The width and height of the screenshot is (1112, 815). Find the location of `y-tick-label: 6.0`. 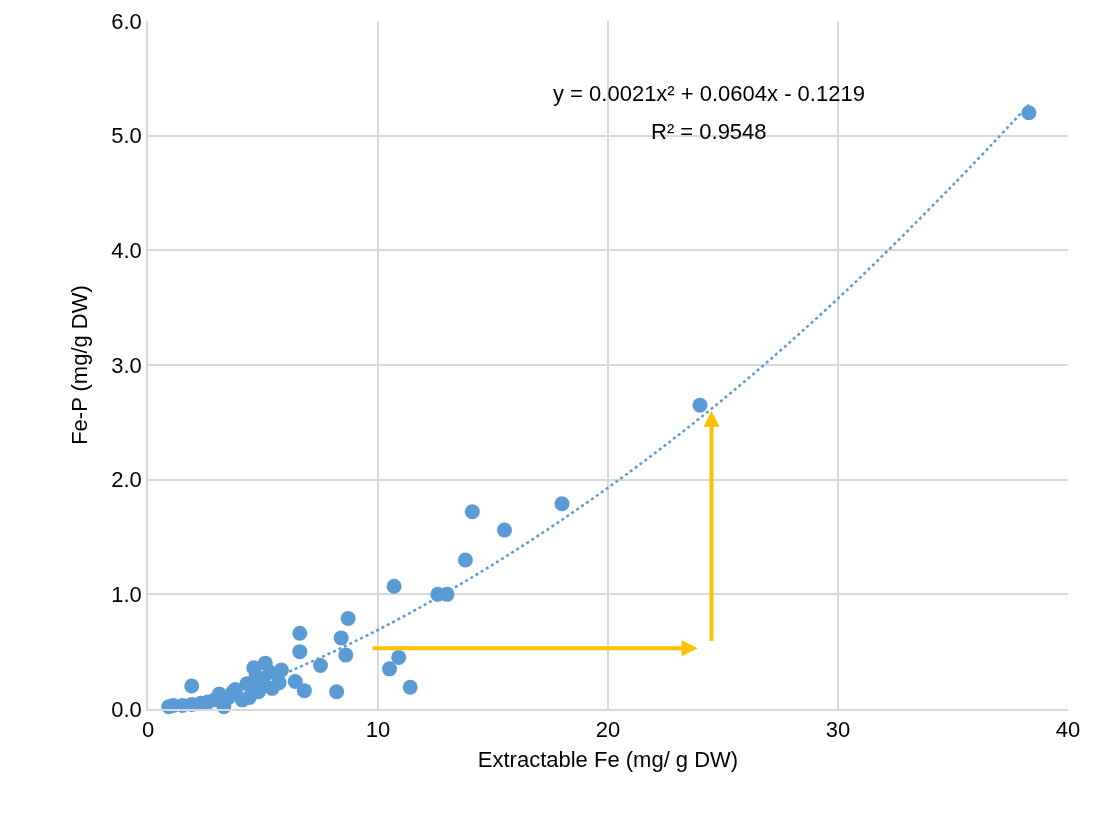

y-tick-label: 6.0 is located at coordinates (126, 21).